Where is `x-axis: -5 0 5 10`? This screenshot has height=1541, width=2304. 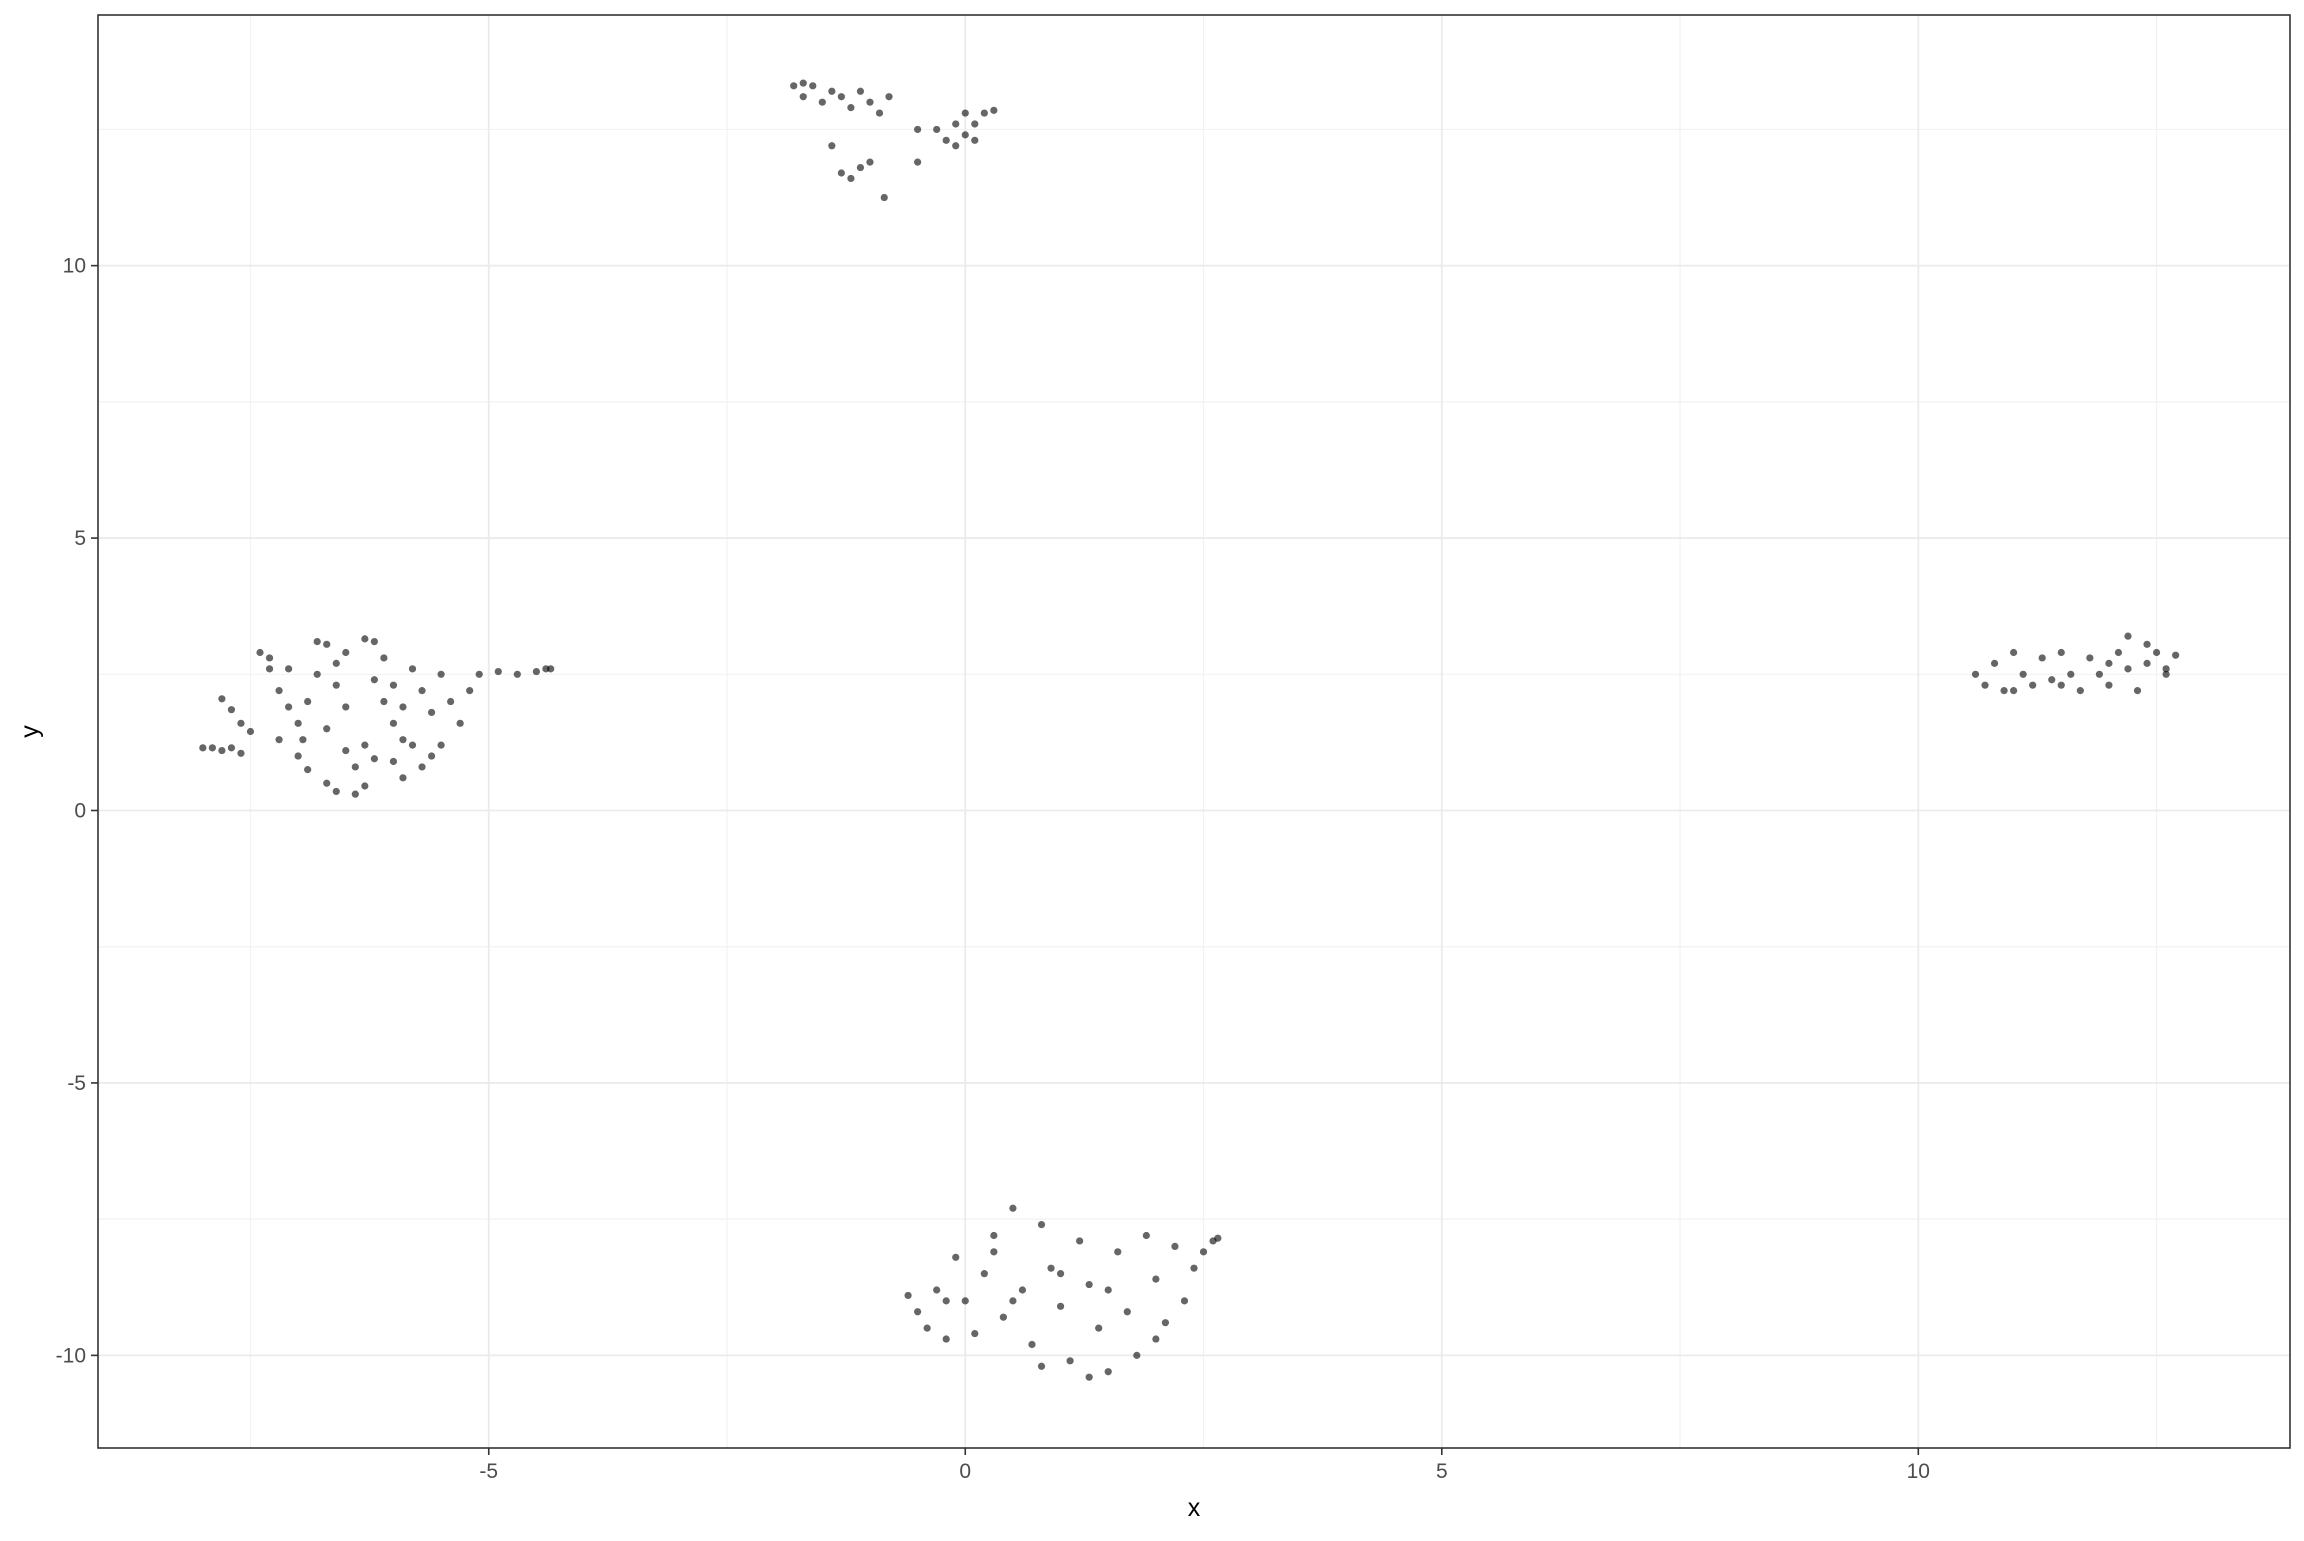 x-axis: -5 0 5 10 is located at coordinates (1204, 1465).